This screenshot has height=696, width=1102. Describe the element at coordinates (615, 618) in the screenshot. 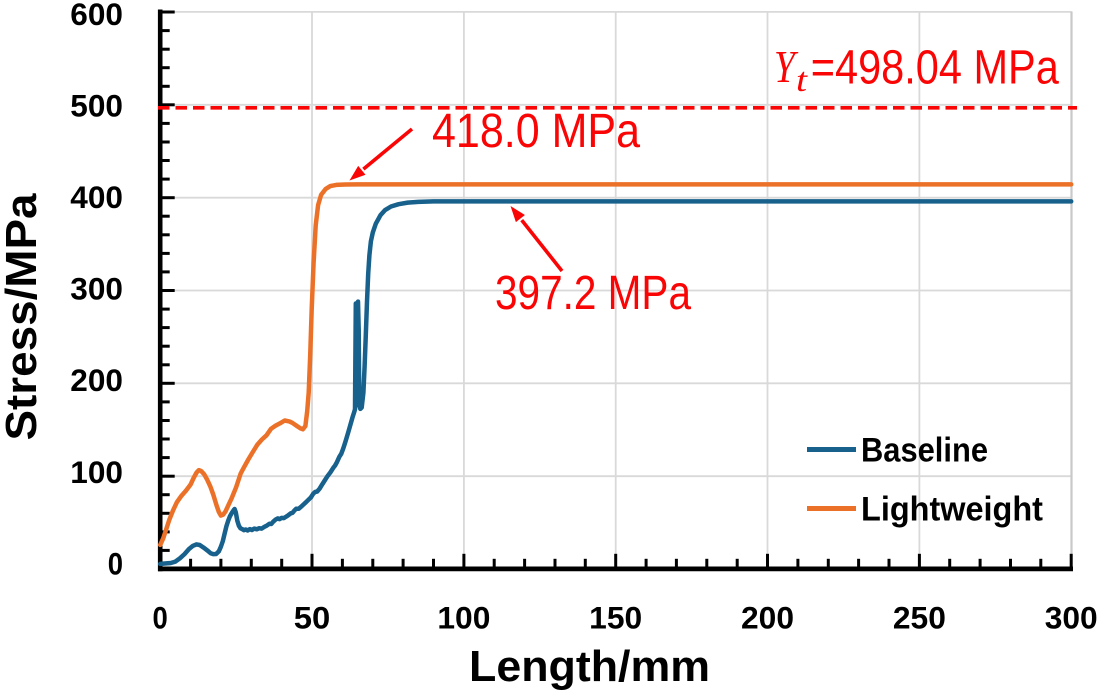

I see `svg-text: 150` at that location.